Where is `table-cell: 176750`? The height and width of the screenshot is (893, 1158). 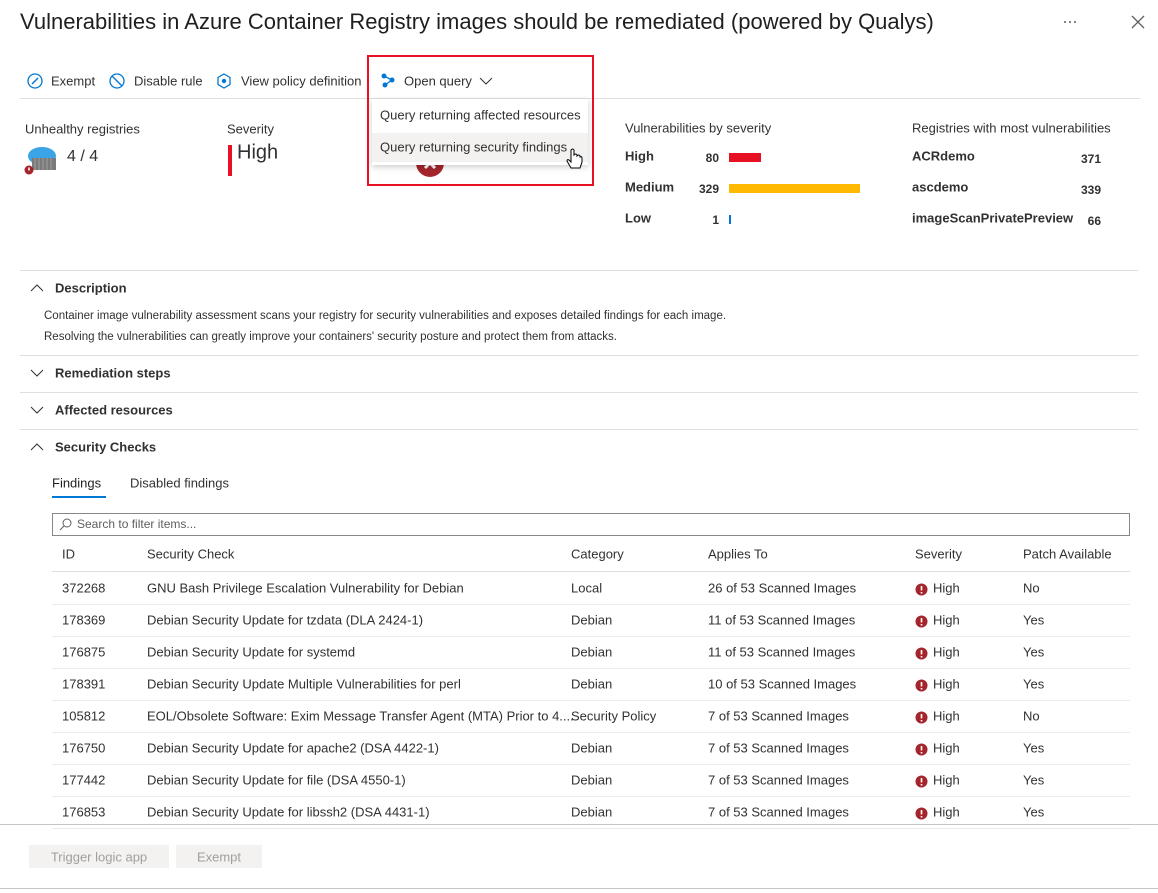
table-cell: 176750 is located at coordinates (84, 748).